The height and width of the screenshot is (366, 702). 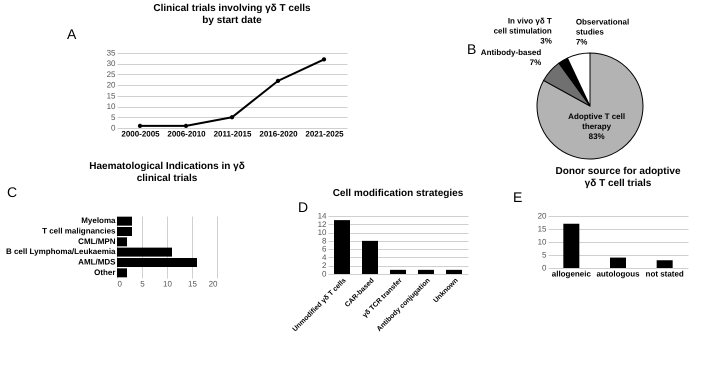 What do you see at coordinates (278, 134) in the screenshot?
I see `x-tick-label: 2016-2020` at bounding box center [278, 134].